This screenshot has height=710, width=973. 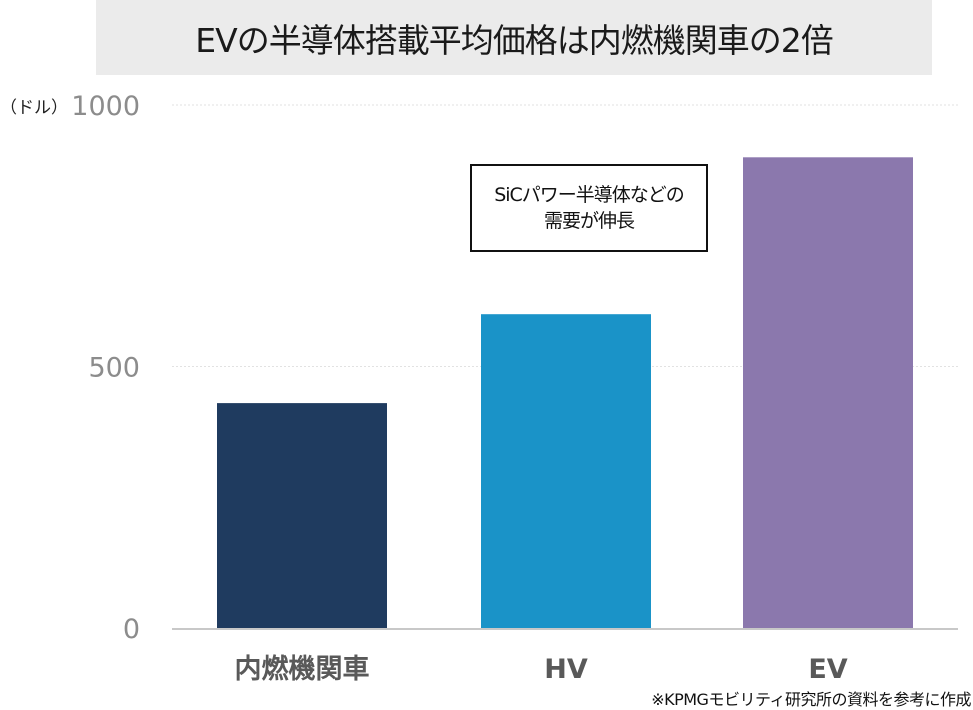 I want to click on chart-title: EVの半導体搭載平均価格は内燃機関車の2倍, so click(x=514, y=40).